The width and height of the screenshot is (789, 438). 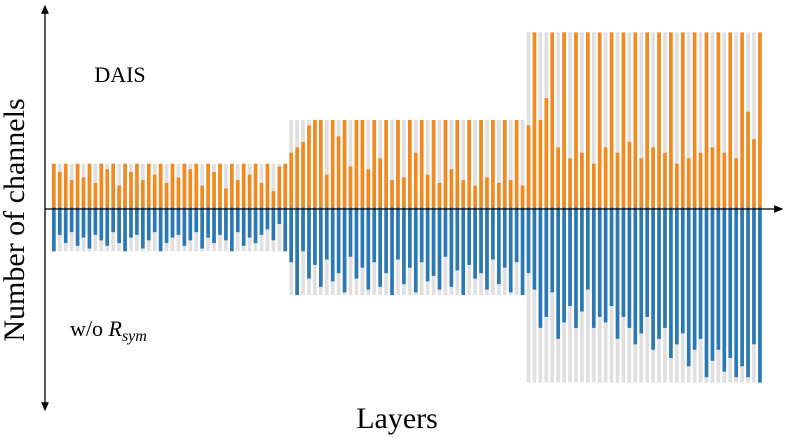 What do you see at coordinates (119, 74) in the screenshot?
I see `series-label: DAIS` at bounding box center [119, 74].